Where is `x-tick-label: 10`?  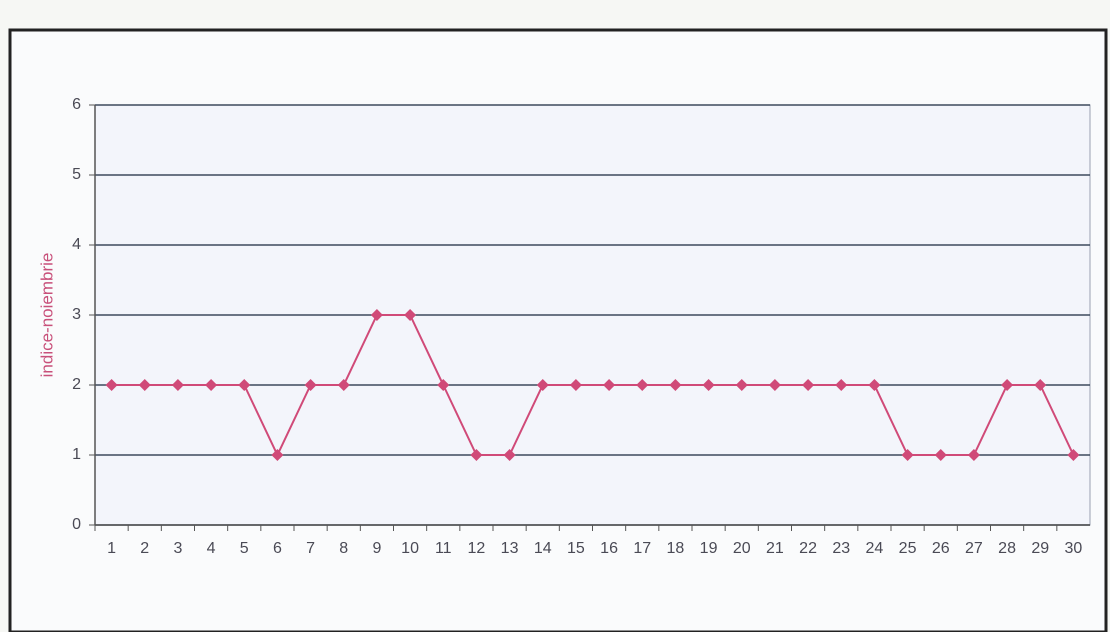
x-tick-label: 10 is located at coordinates (410, 548).